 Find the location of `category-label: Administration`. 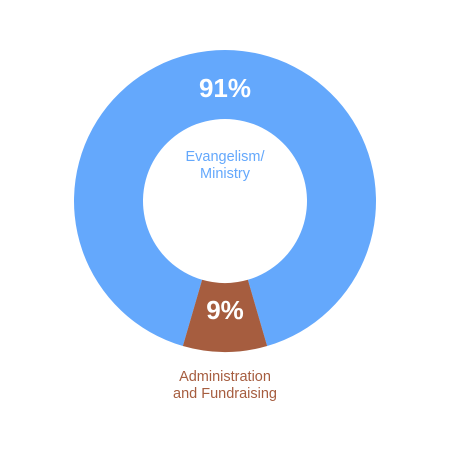

category-label: Administration is located at coordinates (225, 377).